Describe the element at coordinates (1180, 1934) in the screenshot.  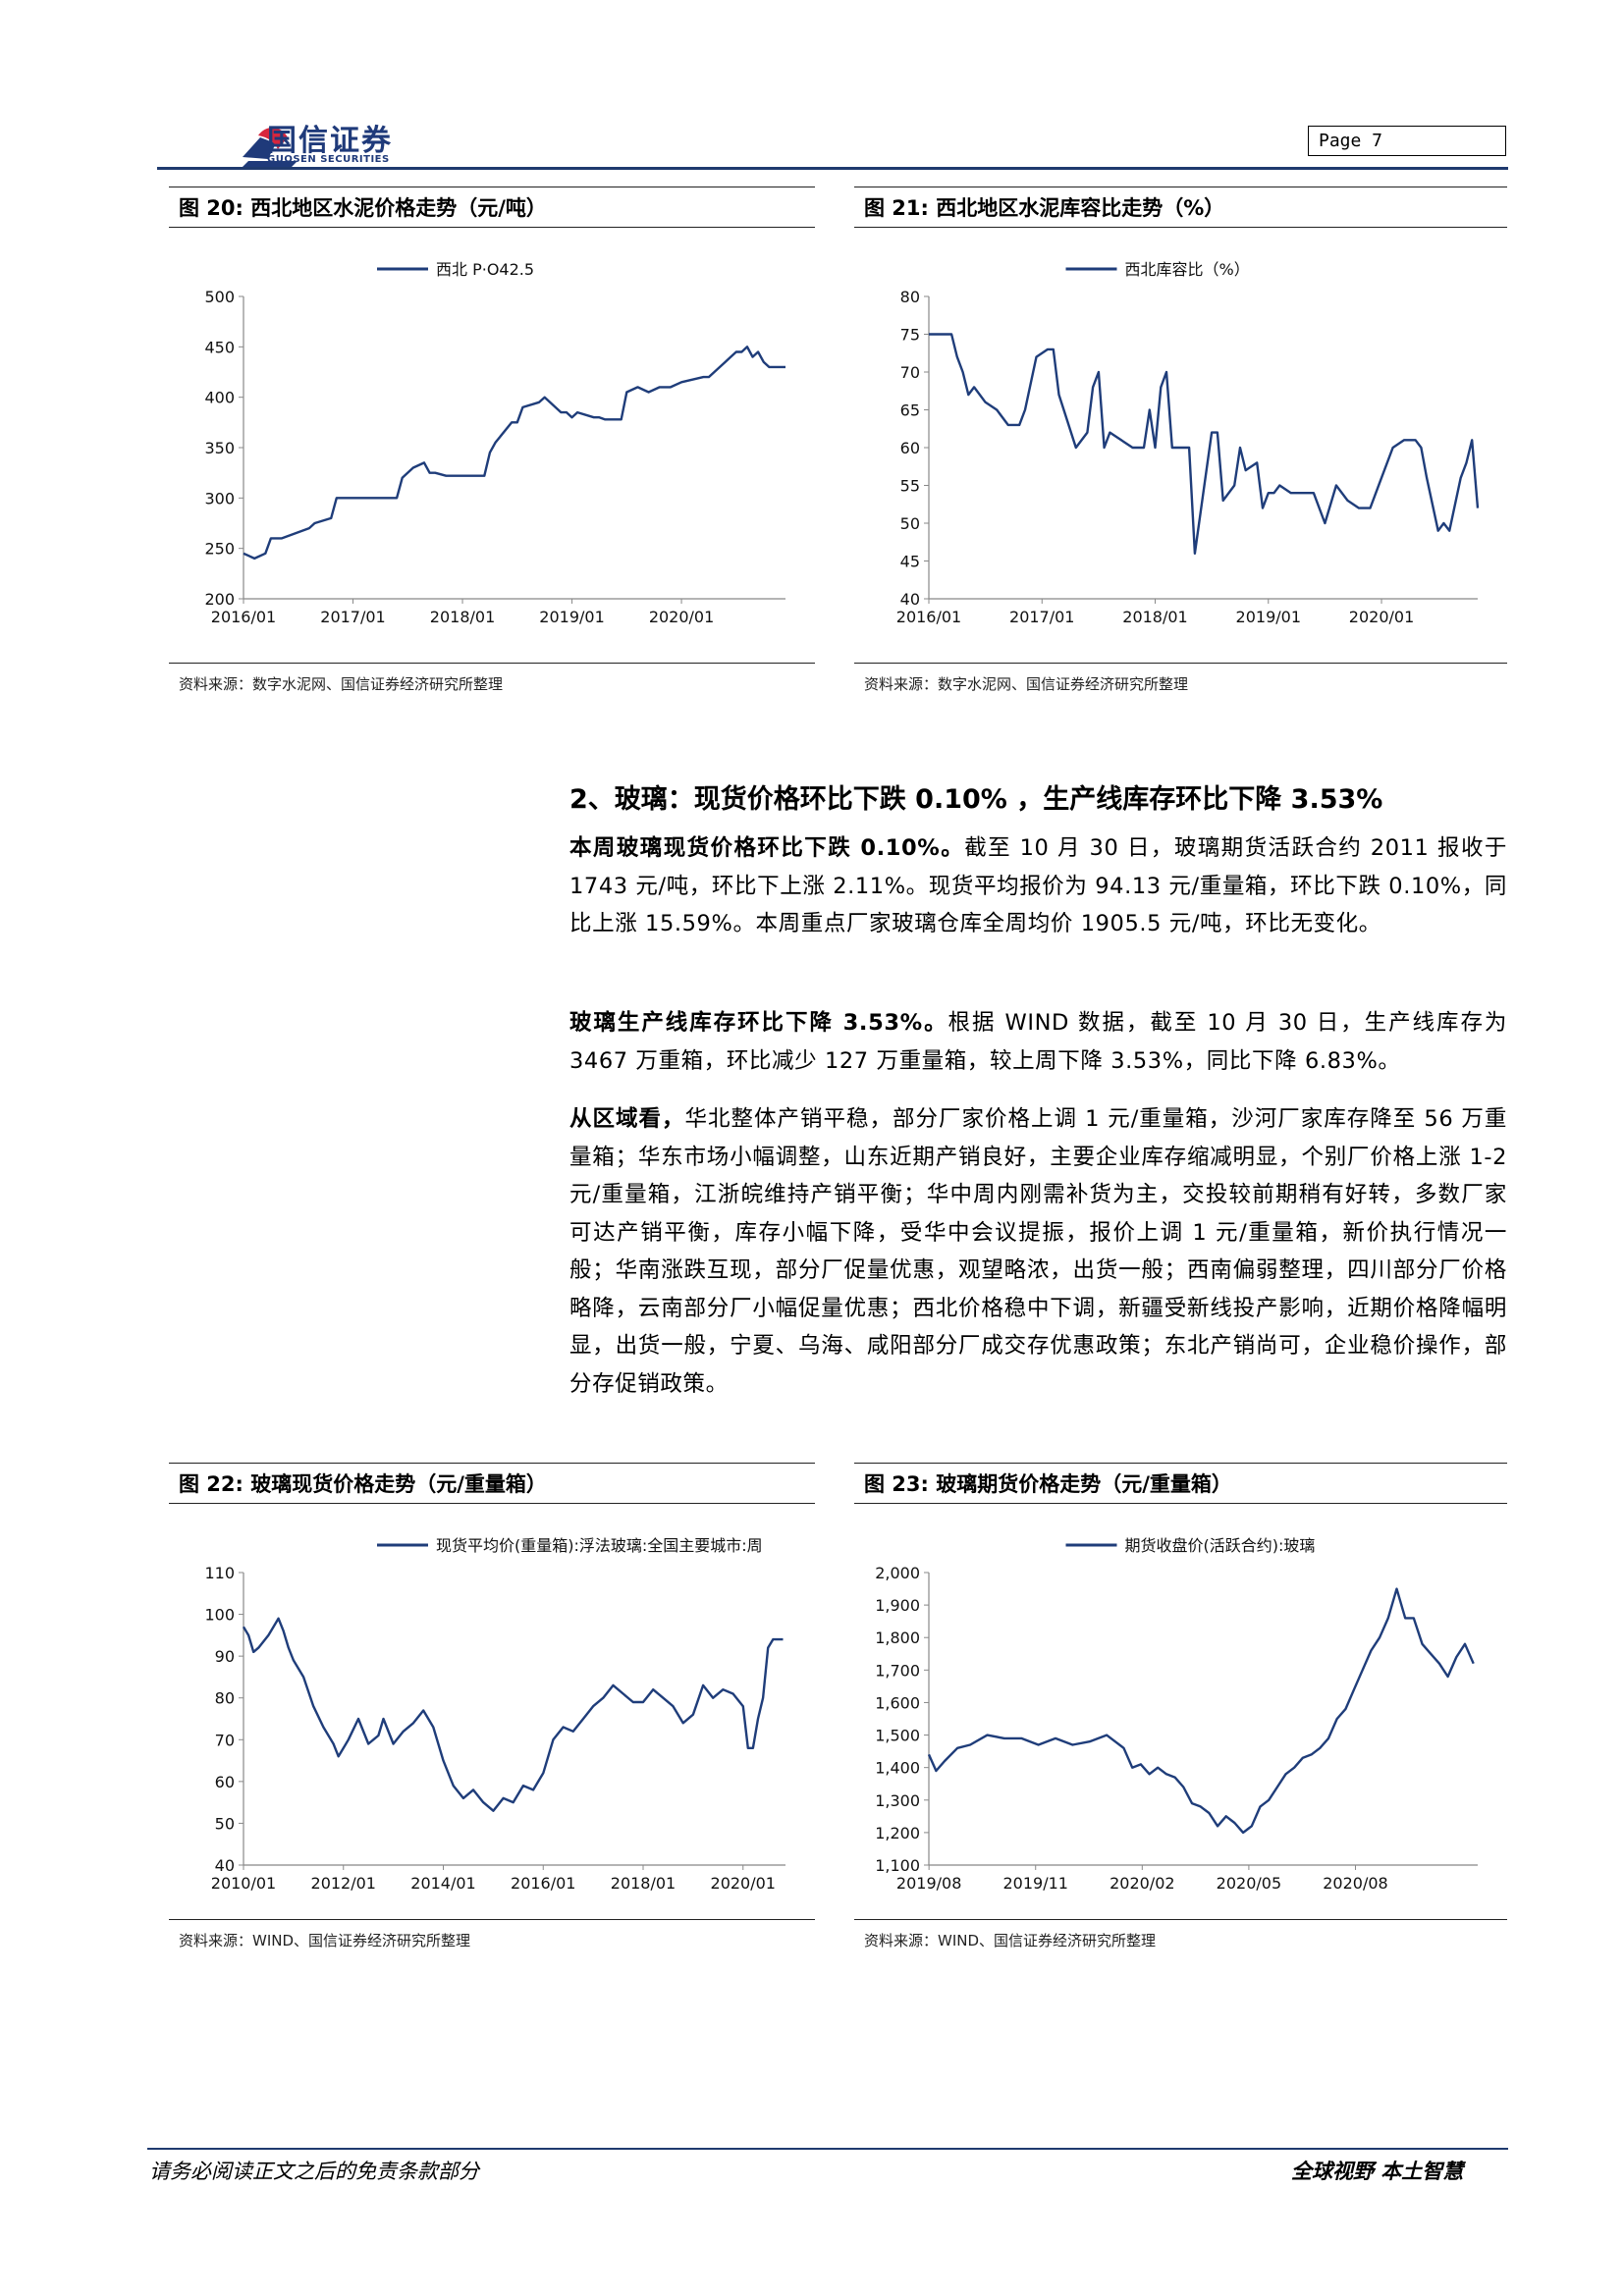
I see `figure-23-source: 资料来源：WIND、国信证券经济研究所整理` at that location.